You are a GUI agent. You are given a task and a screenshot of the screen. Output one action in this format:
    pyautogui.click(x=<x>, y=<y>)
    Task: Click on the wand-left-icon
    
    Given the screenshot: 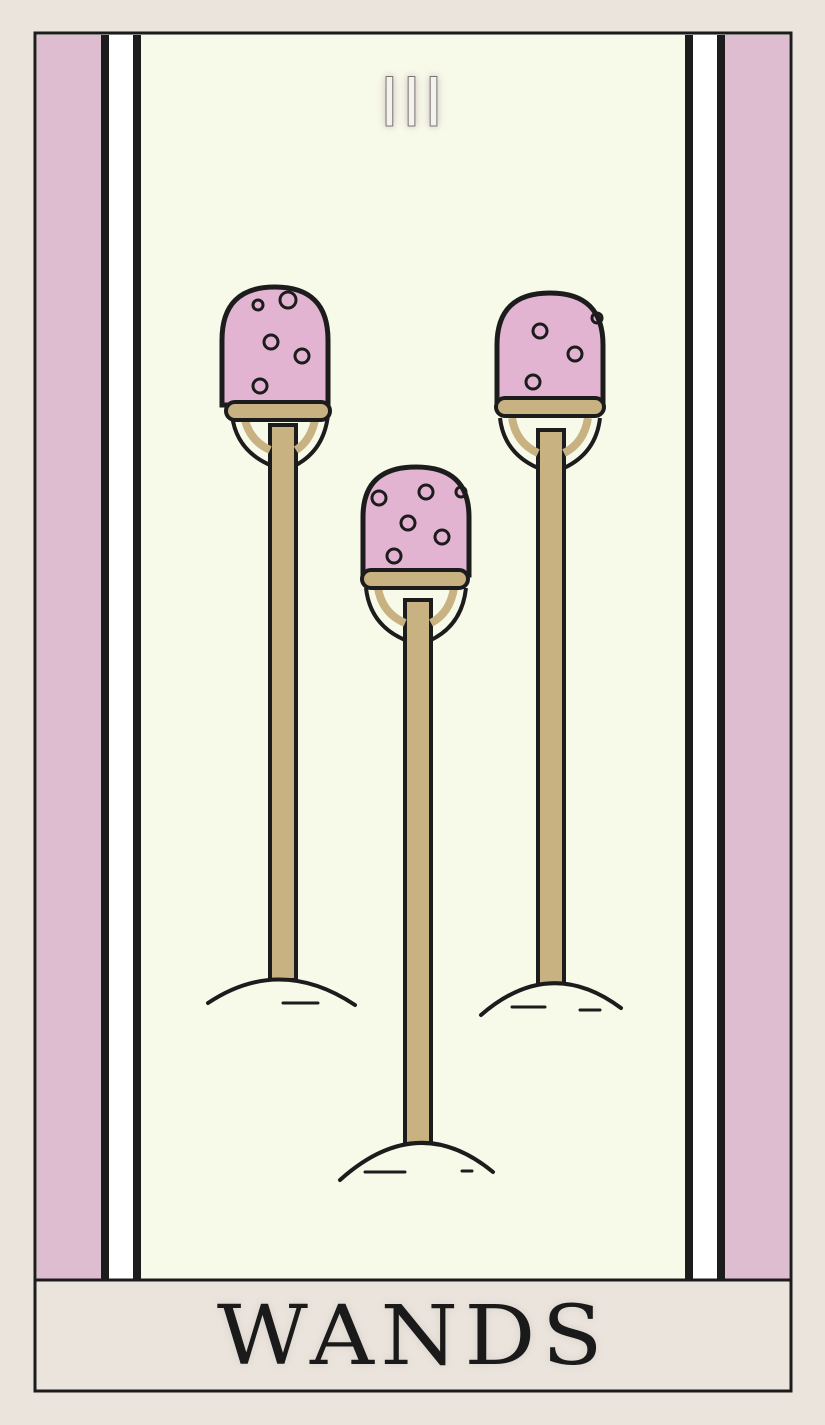 What is the action you would take?
    pyautogui.click(x=281, y=645)
    